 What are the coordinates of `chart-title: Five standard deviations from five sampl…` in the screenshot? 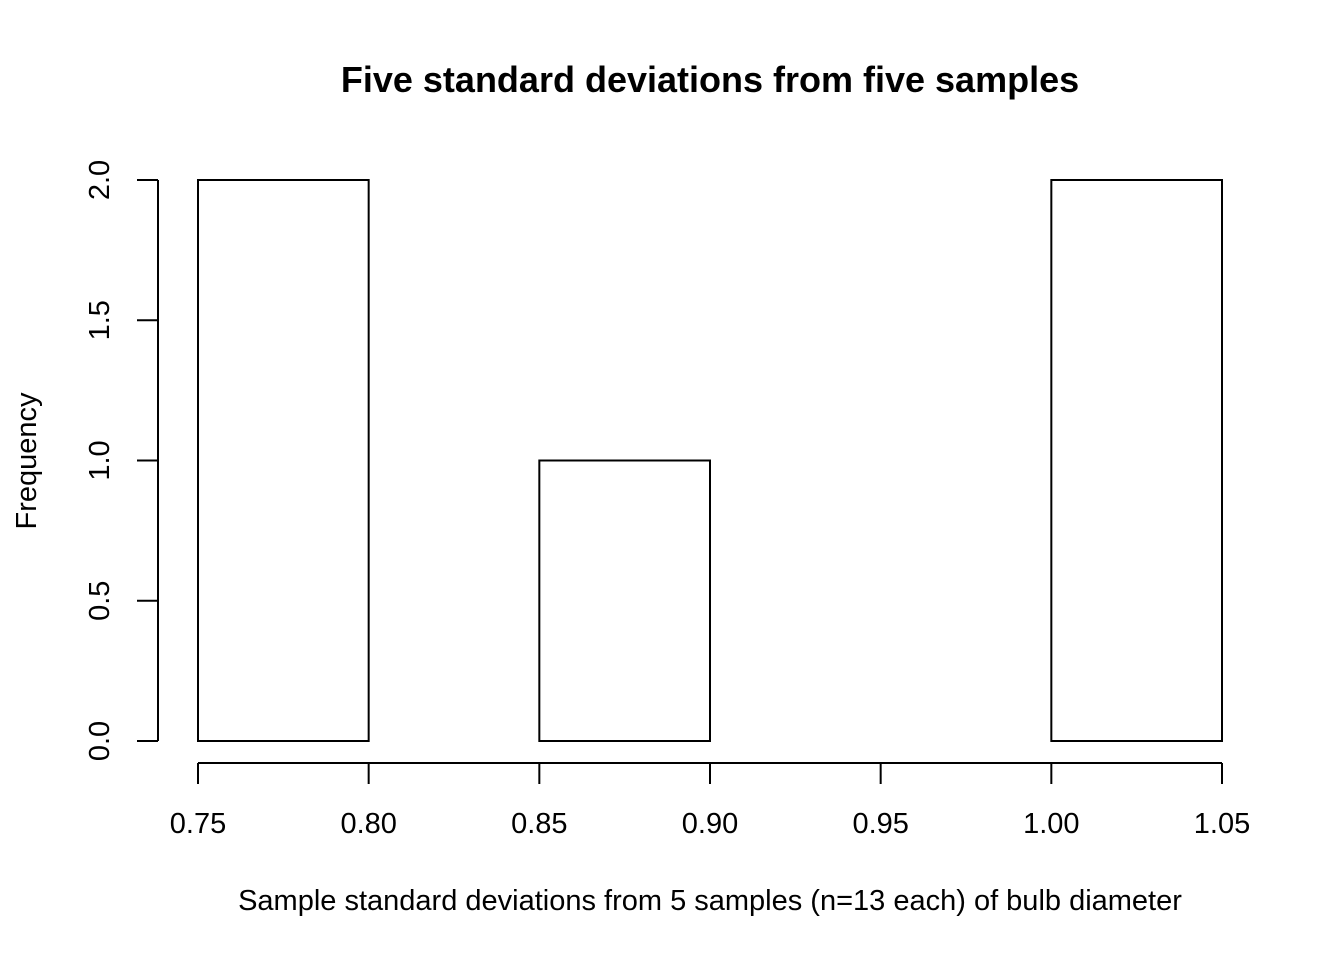 It's located at (710, 79).